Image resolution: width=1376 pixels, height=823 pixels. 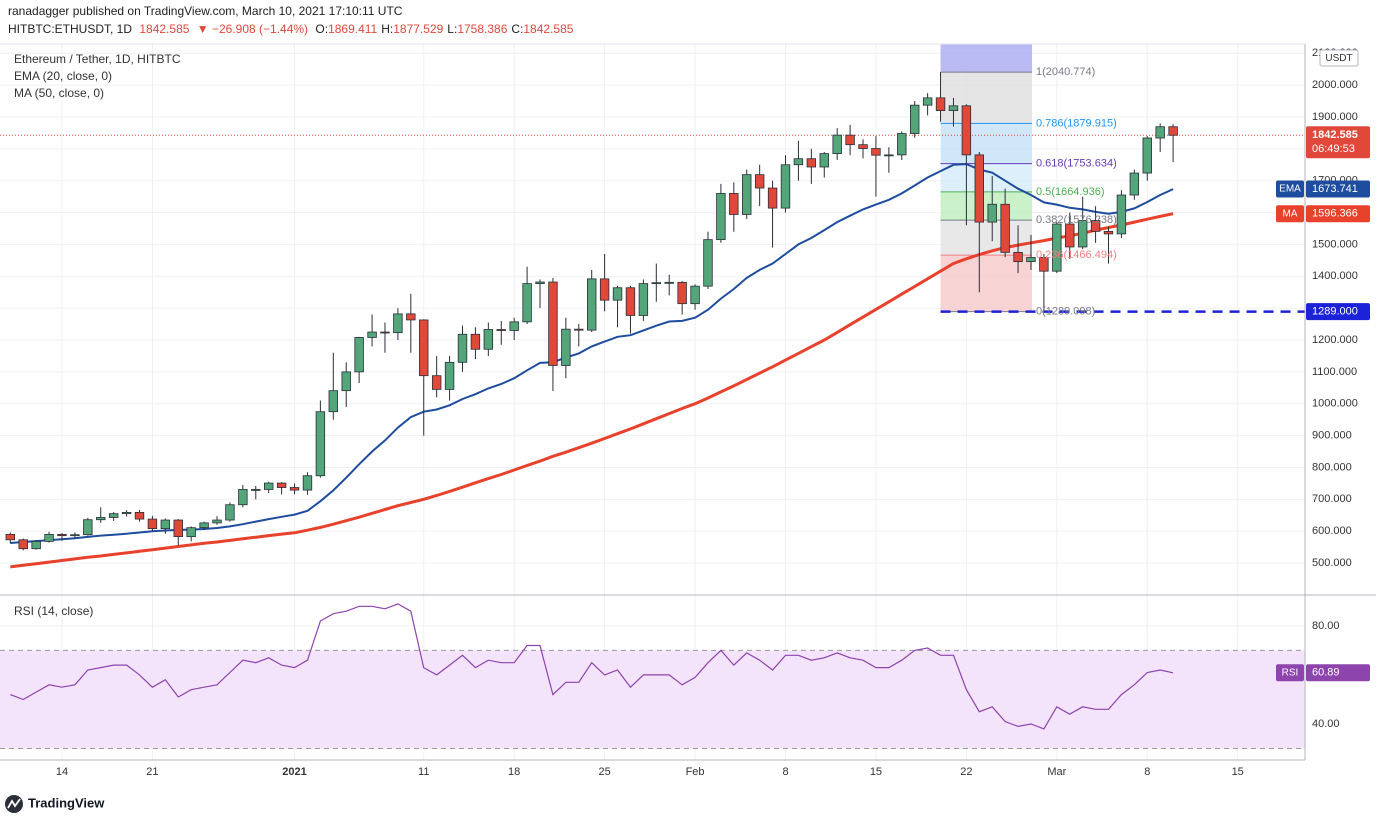 What do you see at coordinates (1338, 58) in the screenshot?
I see `unit-badge: USDT` at bounding box center [1338, 58].